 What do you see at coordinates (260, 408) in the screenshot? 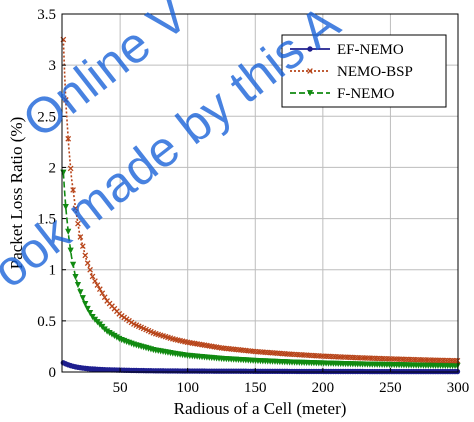
I see `x-axis-label: Radious of a Cell (meter)` at bounding box center [260, 408].